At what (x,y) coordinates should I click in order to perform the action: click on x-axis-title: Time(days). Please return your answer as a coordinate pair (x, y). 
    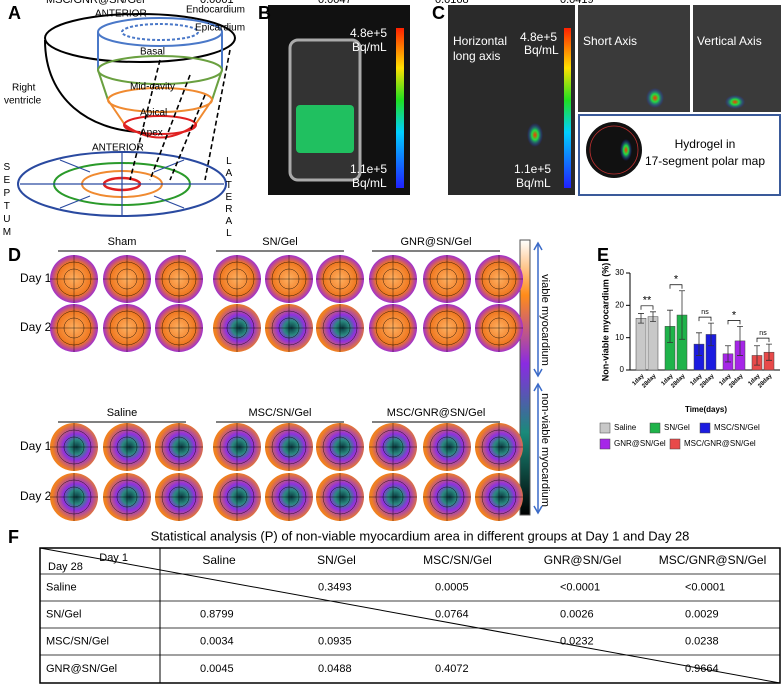
    Looking at the image, I should click on (706, 409).